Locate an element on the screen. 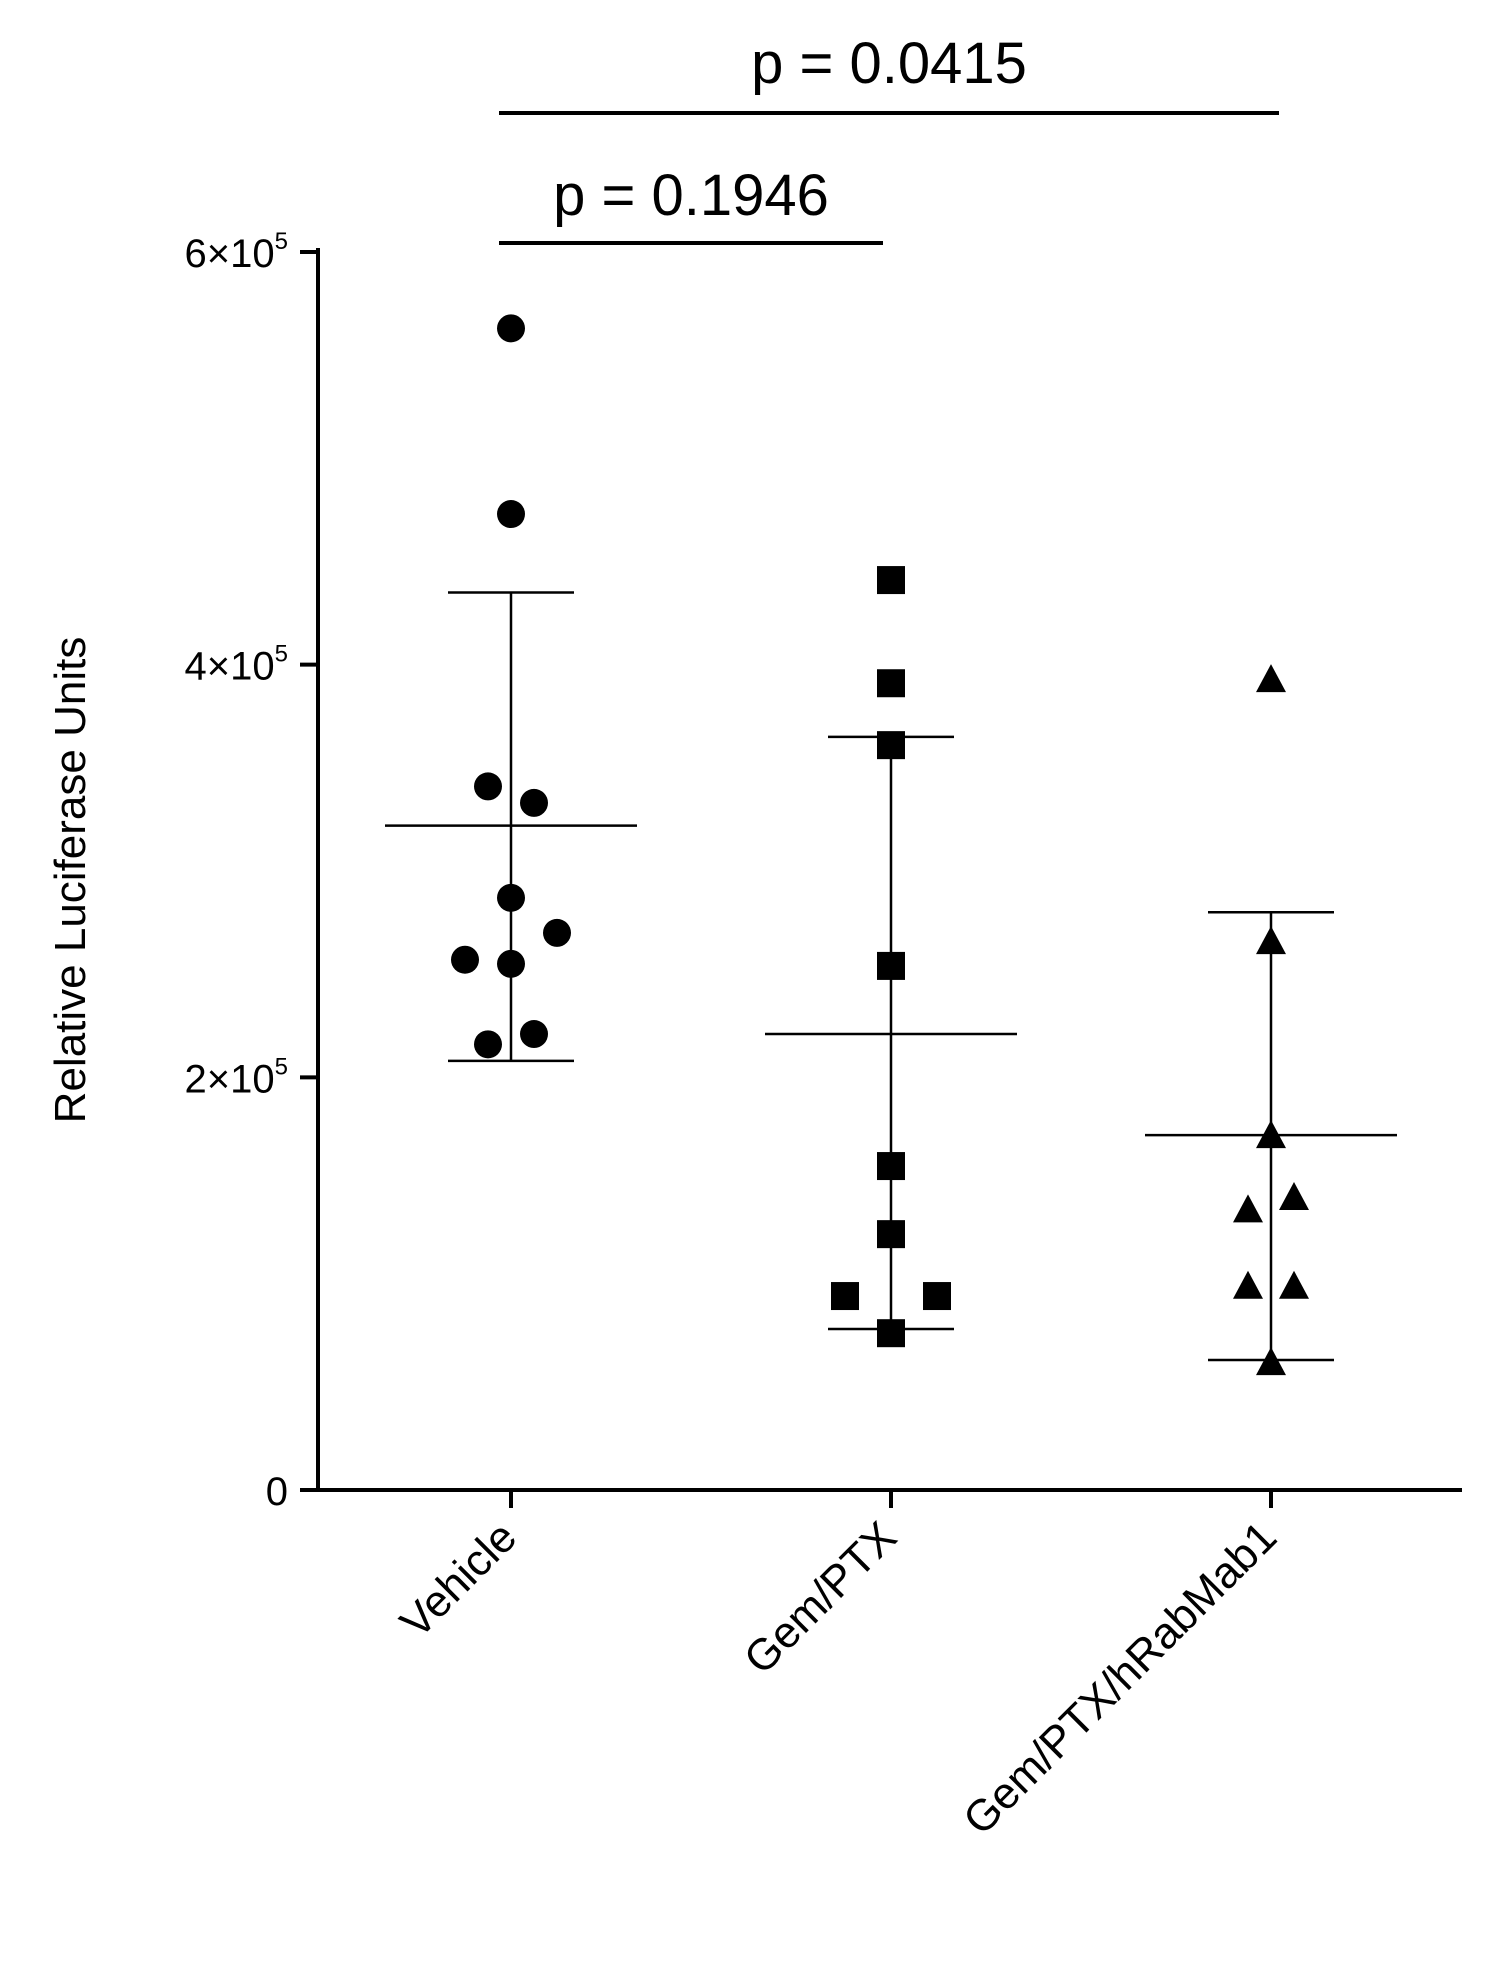  x-axis: Vehicle Gem/PTX Gem/PTX/hRabMab1 is located at coordinates (889, 1666).